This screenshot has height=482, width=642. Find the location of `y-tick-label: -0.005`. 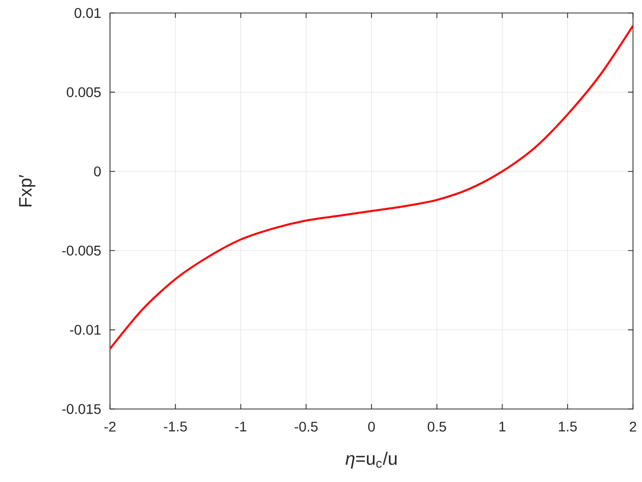

y-tick-label: -0.005 is located at coordinates (81, 251).